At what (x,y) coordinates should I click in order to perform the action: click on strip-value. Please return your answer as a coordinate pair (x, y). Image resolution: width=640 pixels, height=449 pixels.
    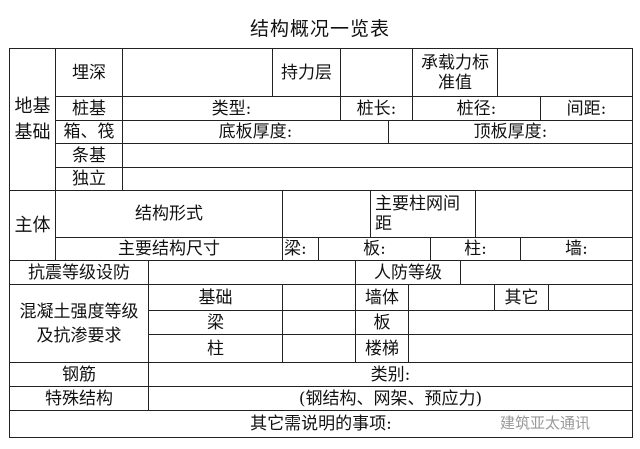
    Looking at the image, I should click on (377, 155).